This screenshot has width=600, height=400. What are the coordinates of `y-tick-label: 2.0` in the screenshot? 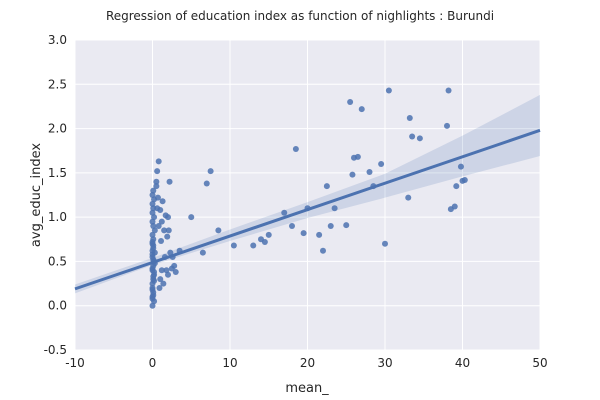 It's located at (57, 129).